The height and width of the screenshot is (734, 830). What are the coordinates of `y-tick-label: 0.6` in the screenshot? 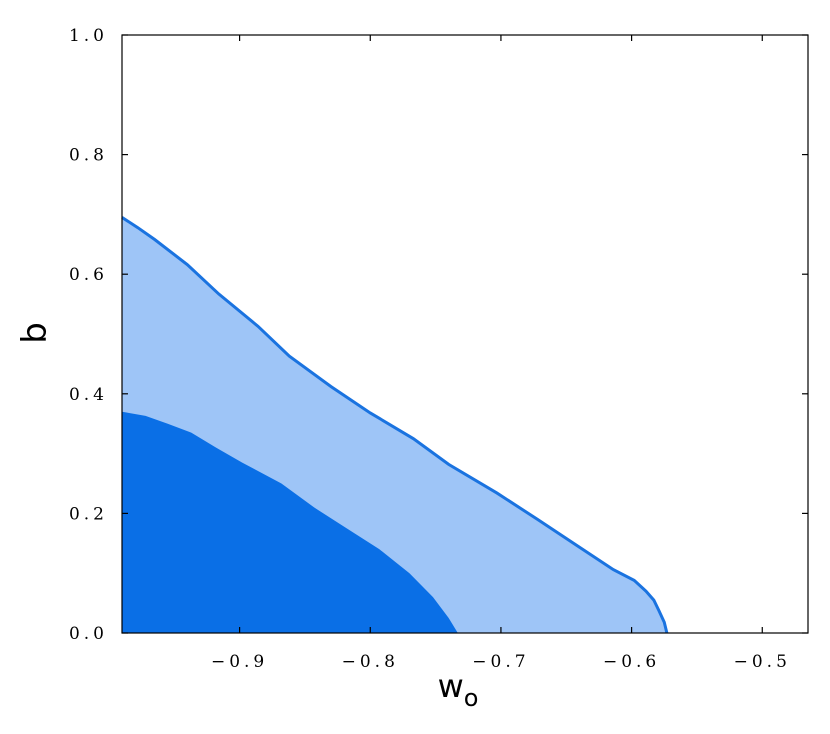 It's located at (88, 275).